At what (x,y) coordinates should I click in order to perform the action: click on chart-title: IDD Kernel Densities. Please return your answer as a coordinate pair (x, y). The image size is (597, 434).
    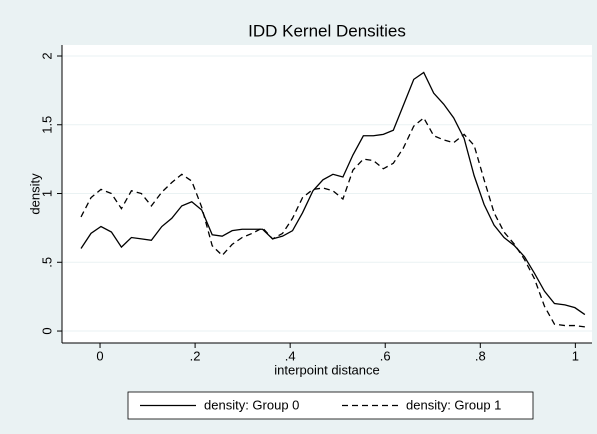
    Looking at the image, I should click on (327, 30).